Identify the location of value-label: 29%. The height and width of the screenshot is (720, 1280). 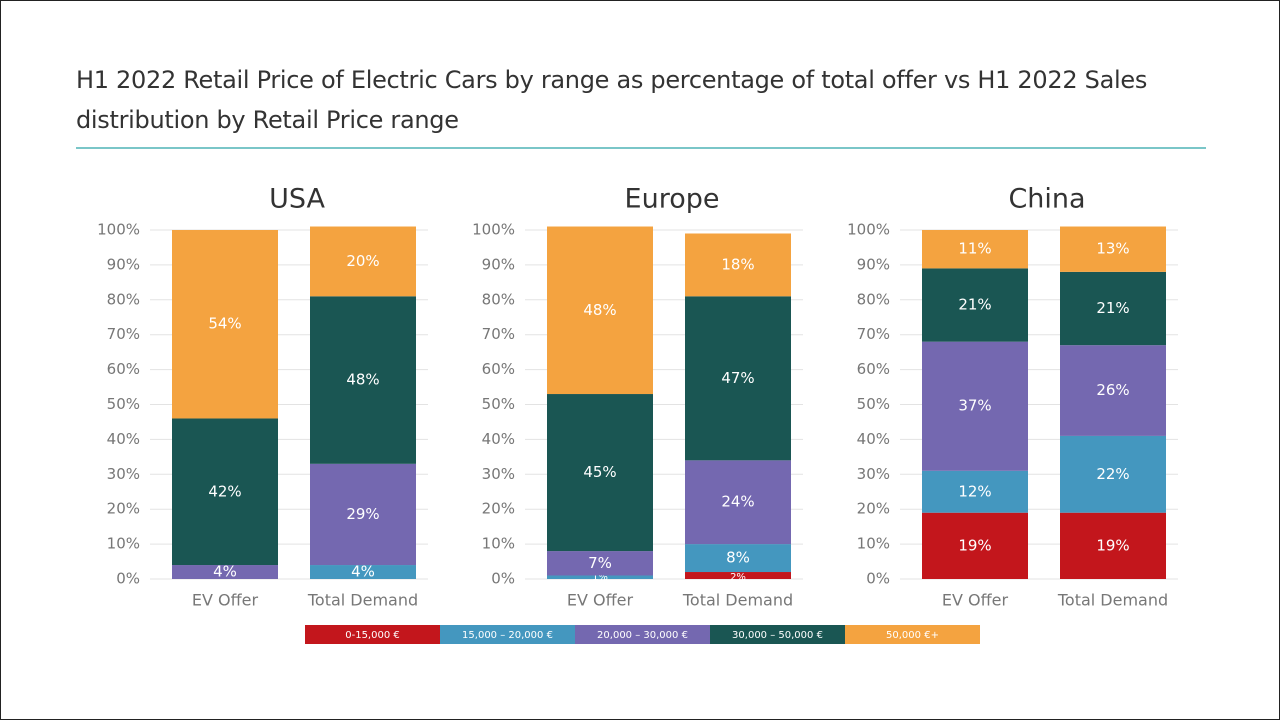
(362, 514).